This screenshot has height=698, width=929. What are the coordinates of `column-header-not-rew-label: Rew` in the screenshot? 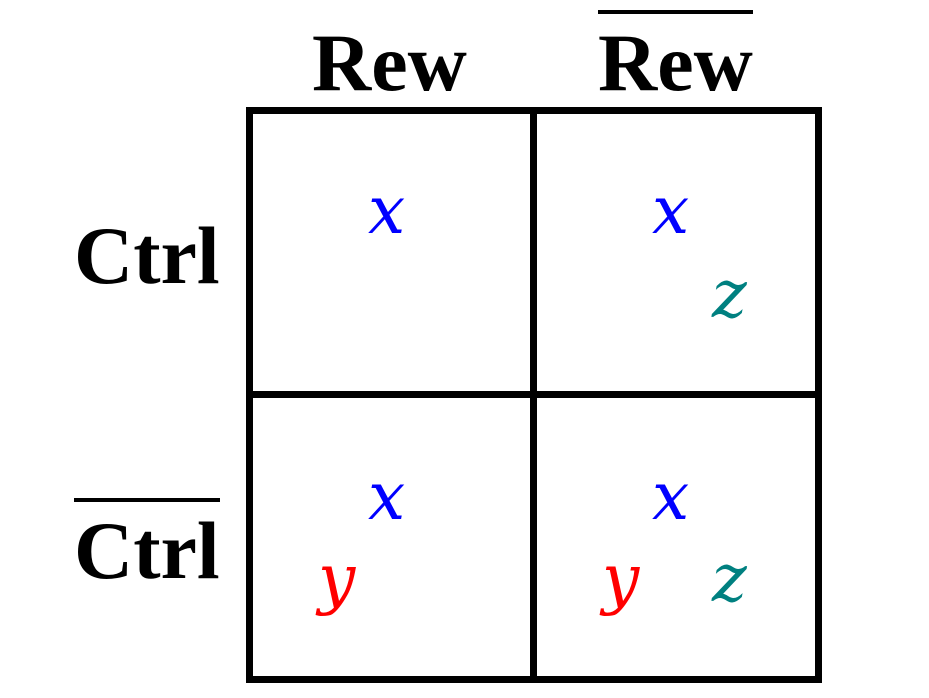 It's located at (675, 62).